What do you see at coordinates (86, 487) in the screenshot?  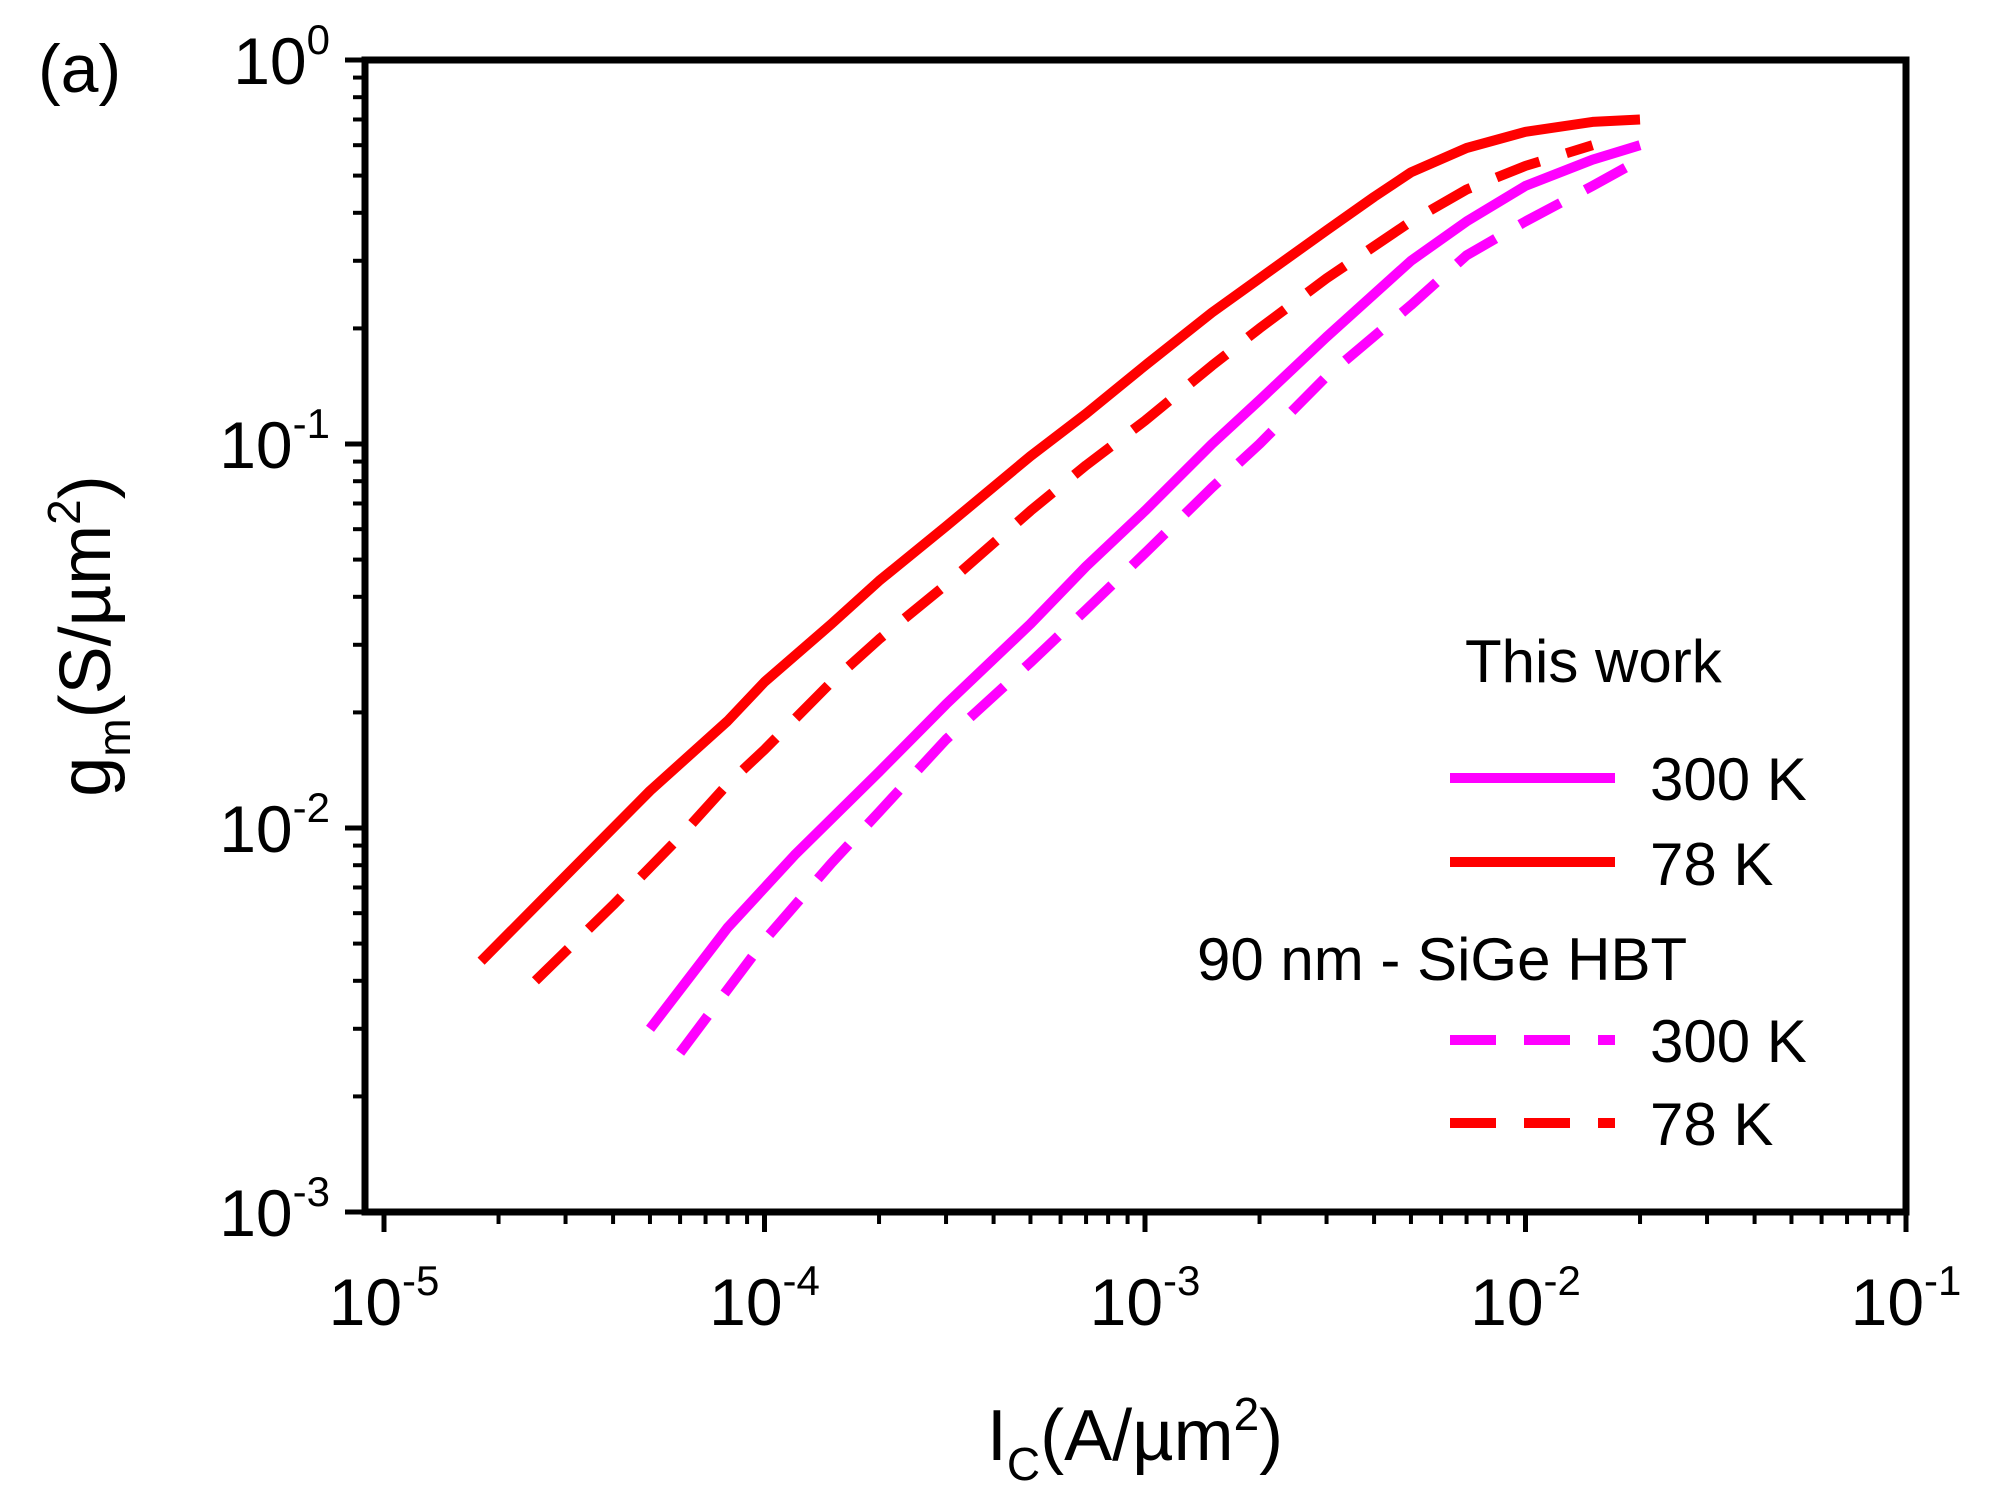 I see `y-axis-label-close: )` at bounding box center [86, 487].